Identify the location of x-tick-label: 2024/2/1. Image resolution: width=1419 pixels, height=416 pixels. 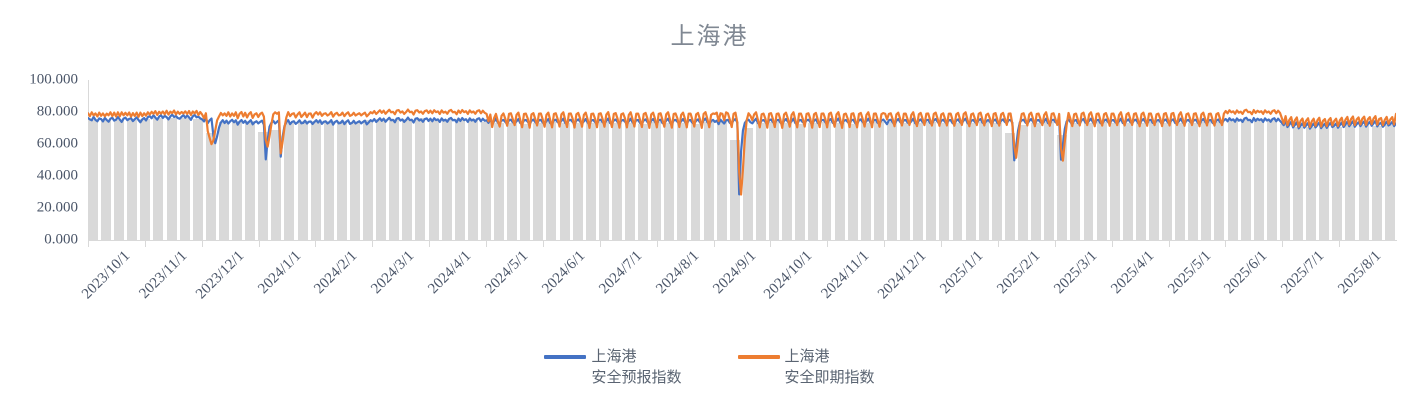
(336, 273).